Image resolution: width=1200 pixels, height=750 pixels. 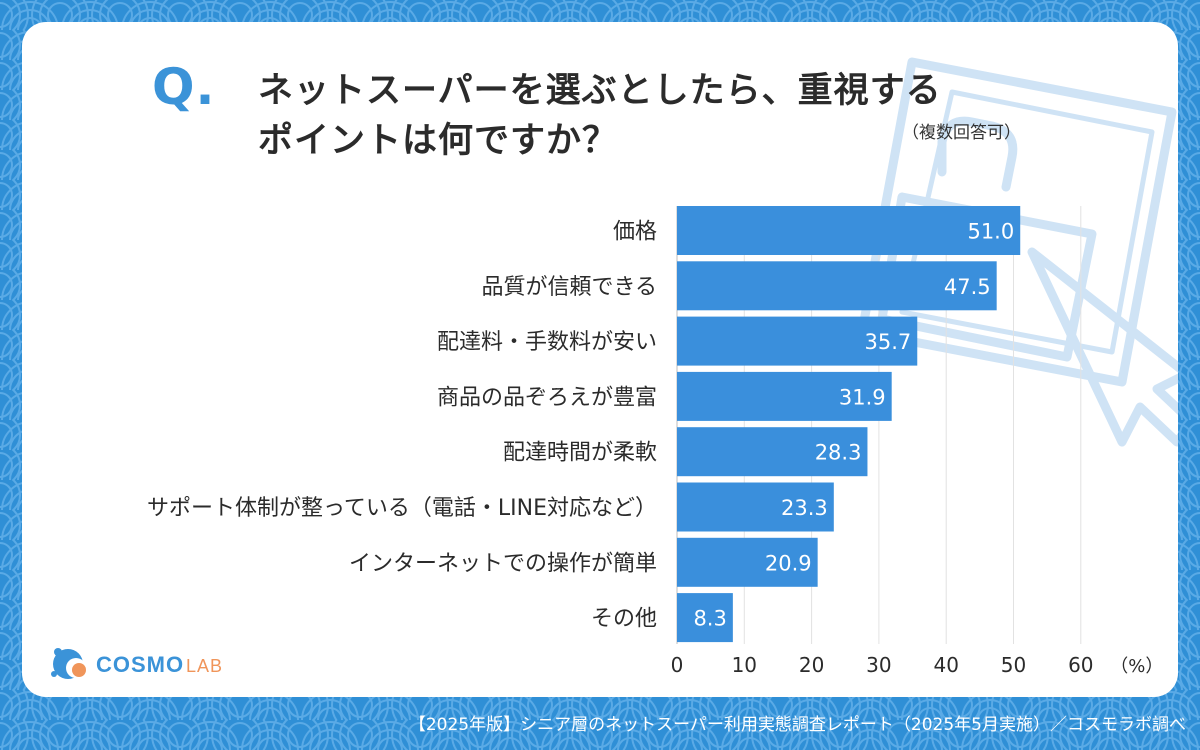 I want to click on x-tick-label-40: 40, so click(x=945, y=665).